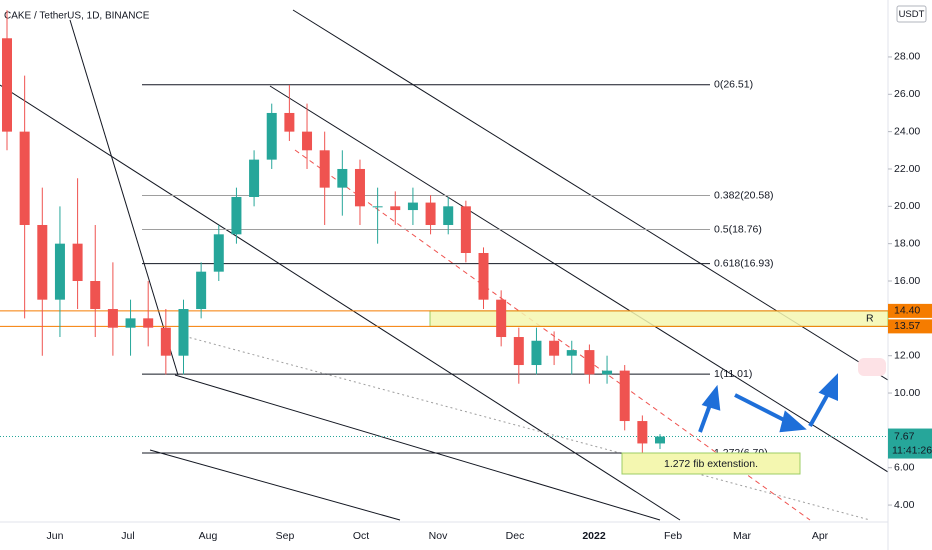  Describe the element at coordinates (907, 355) in the screenshot. I see `y-tick-label: 12.00` at that location.